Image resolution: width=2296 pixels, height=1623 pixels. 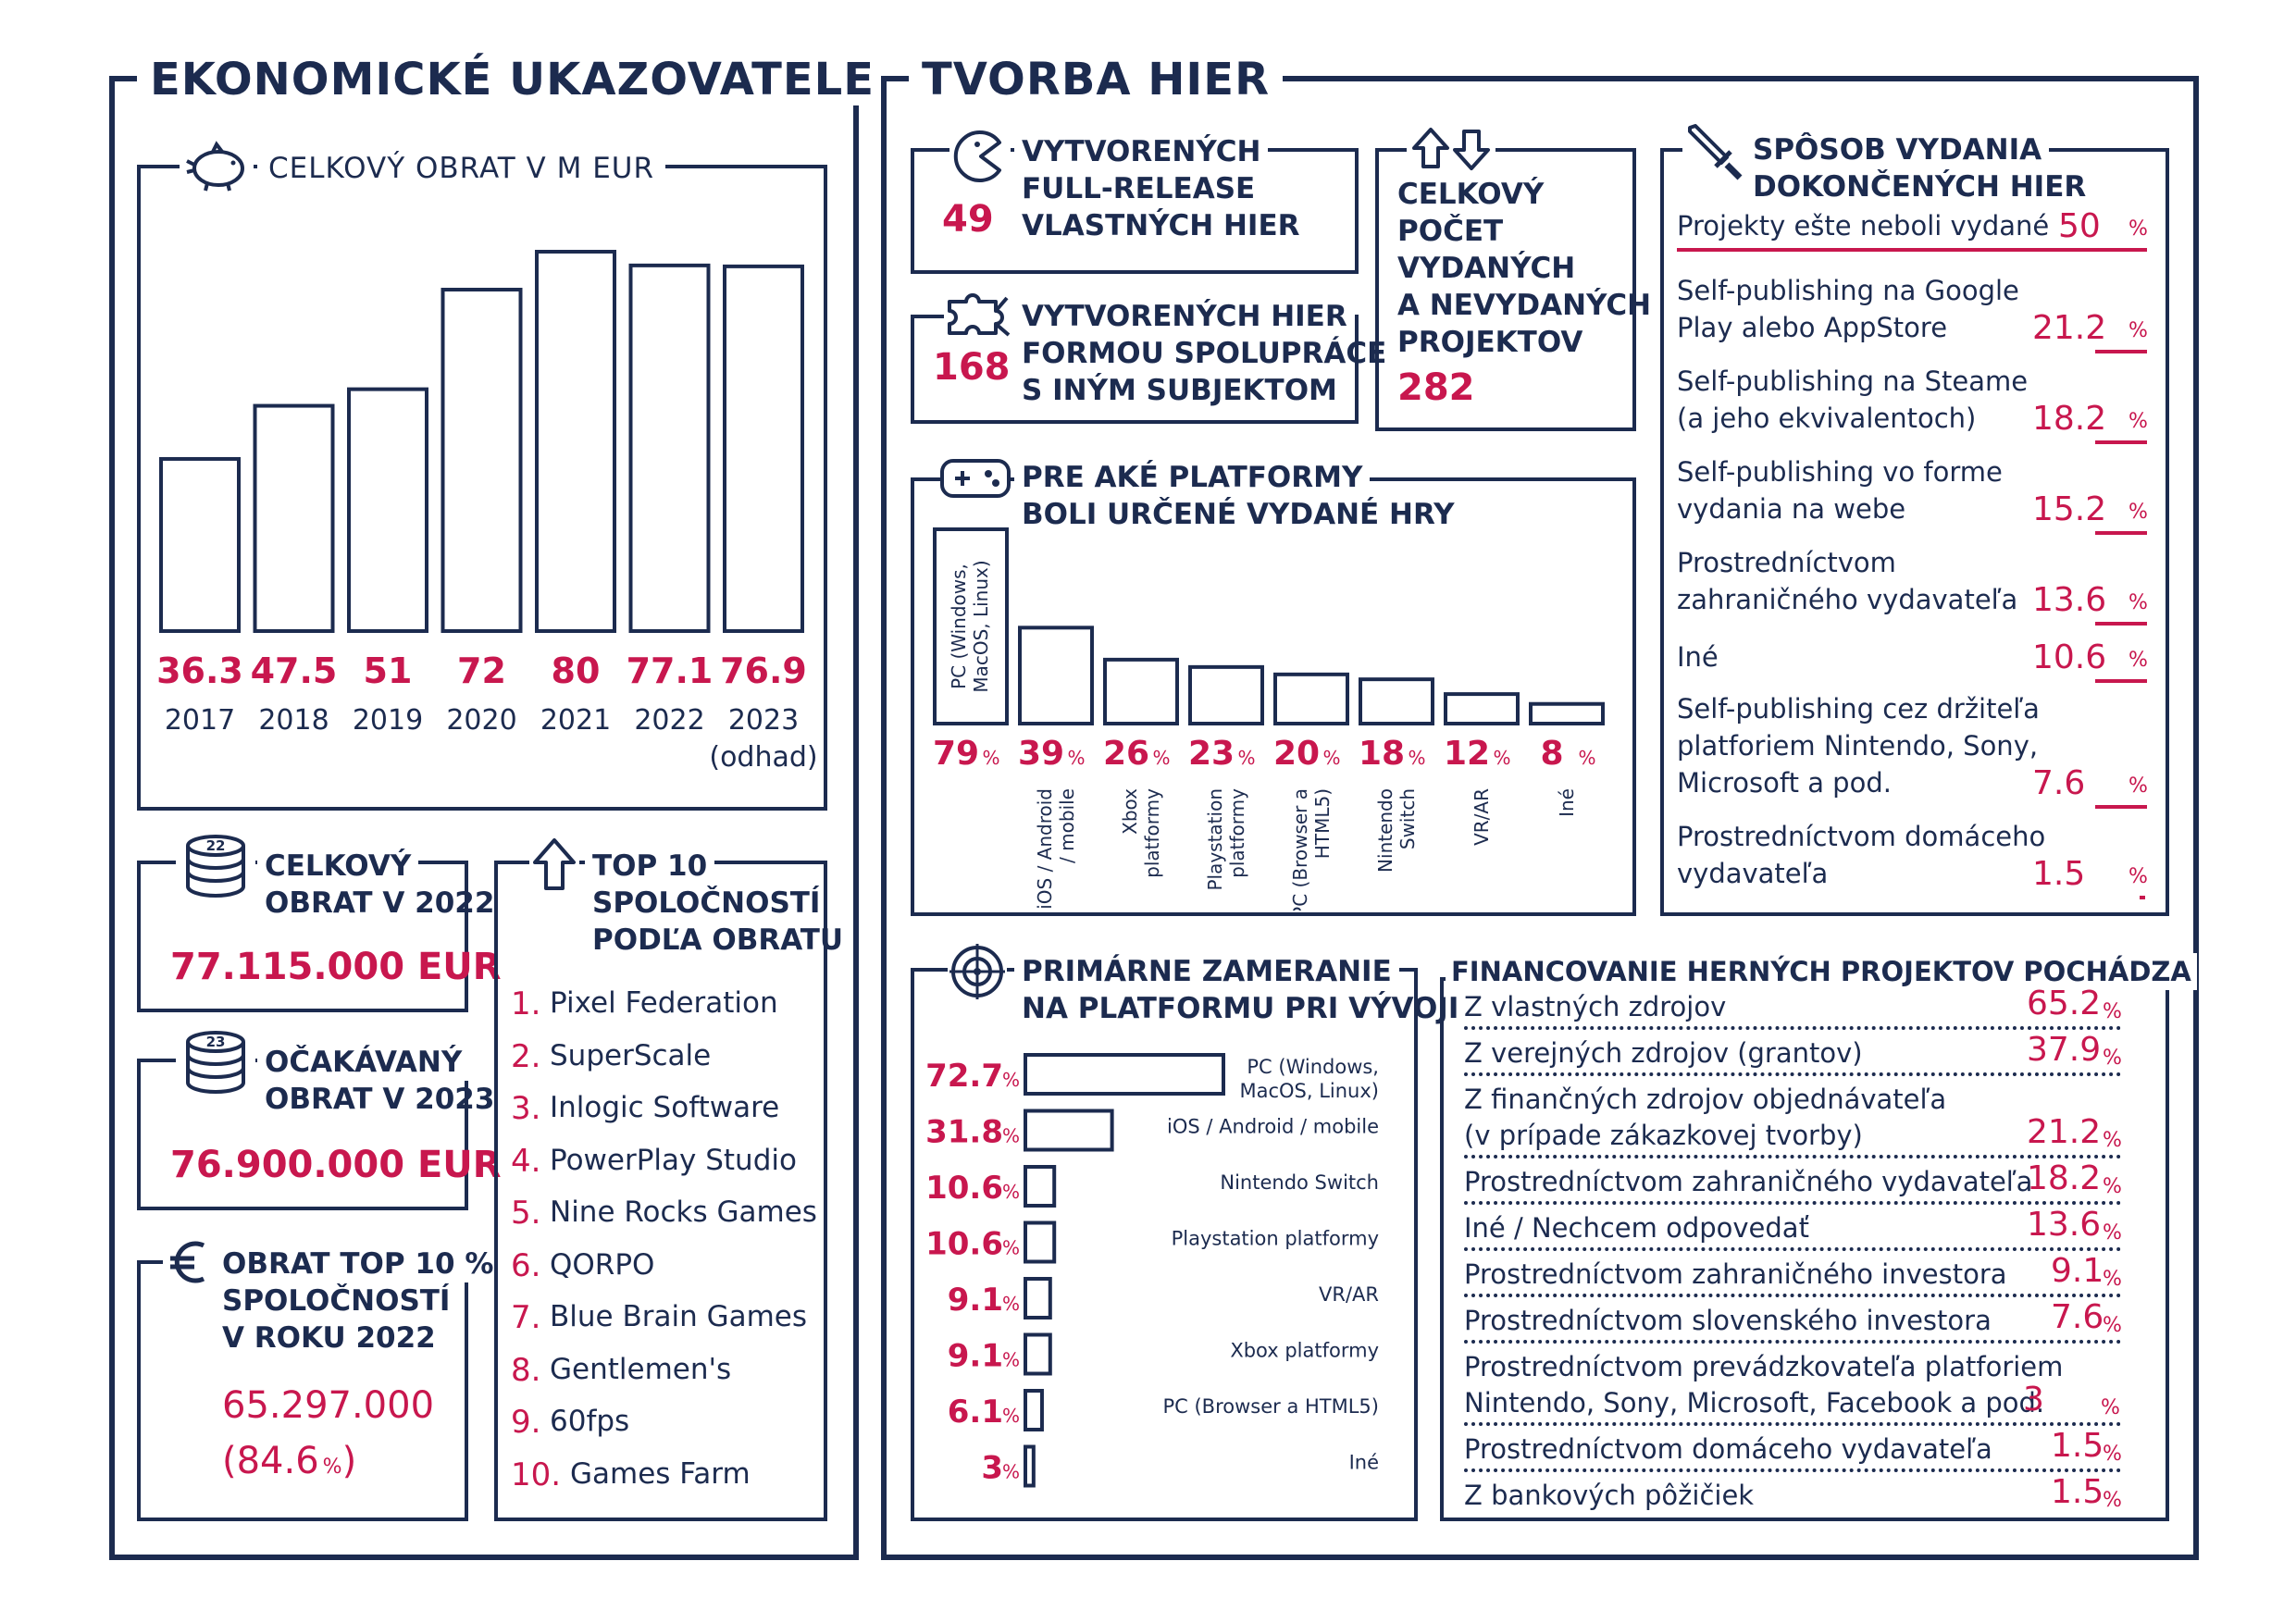 What do you see at coordinates (964, 1076) in the screenshot?
I see `focus-value-label: 72.7` at bounding box center [964, 1076].